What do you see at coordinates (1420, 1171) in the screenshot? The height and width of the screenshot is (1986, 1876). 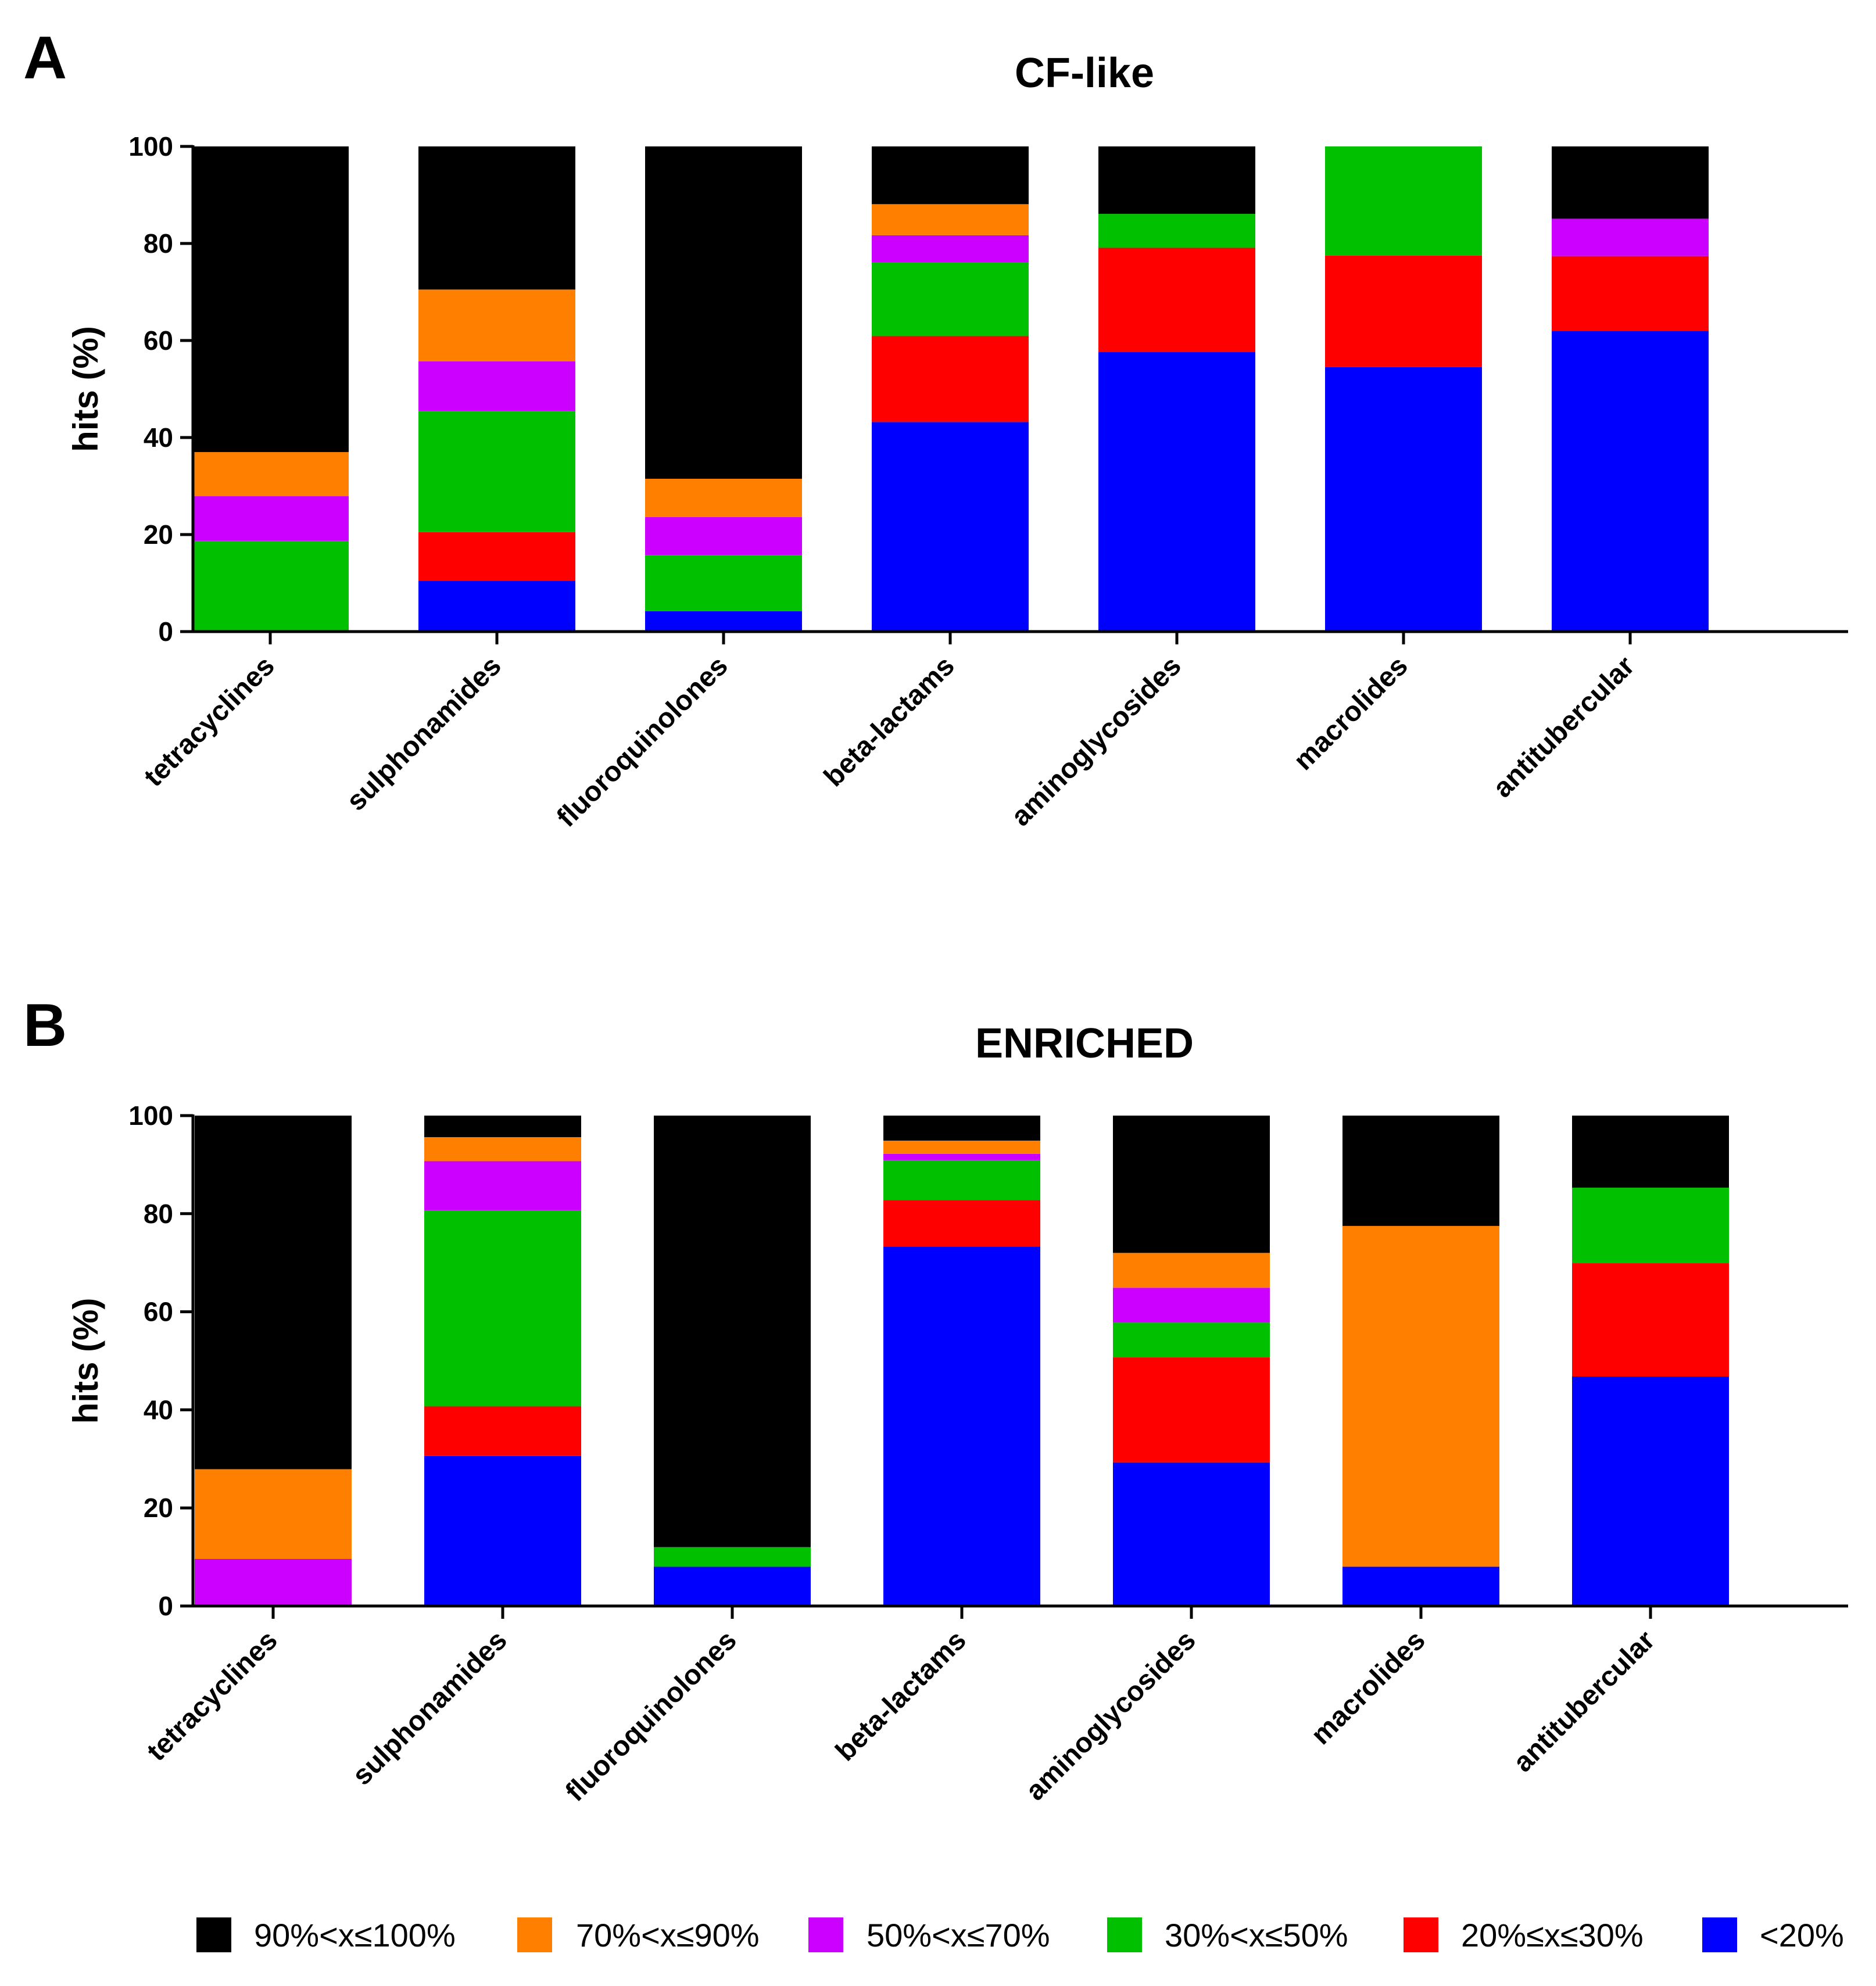 I see `bar-b-macrolides-seg5` at bounding box center [1420, 1171].